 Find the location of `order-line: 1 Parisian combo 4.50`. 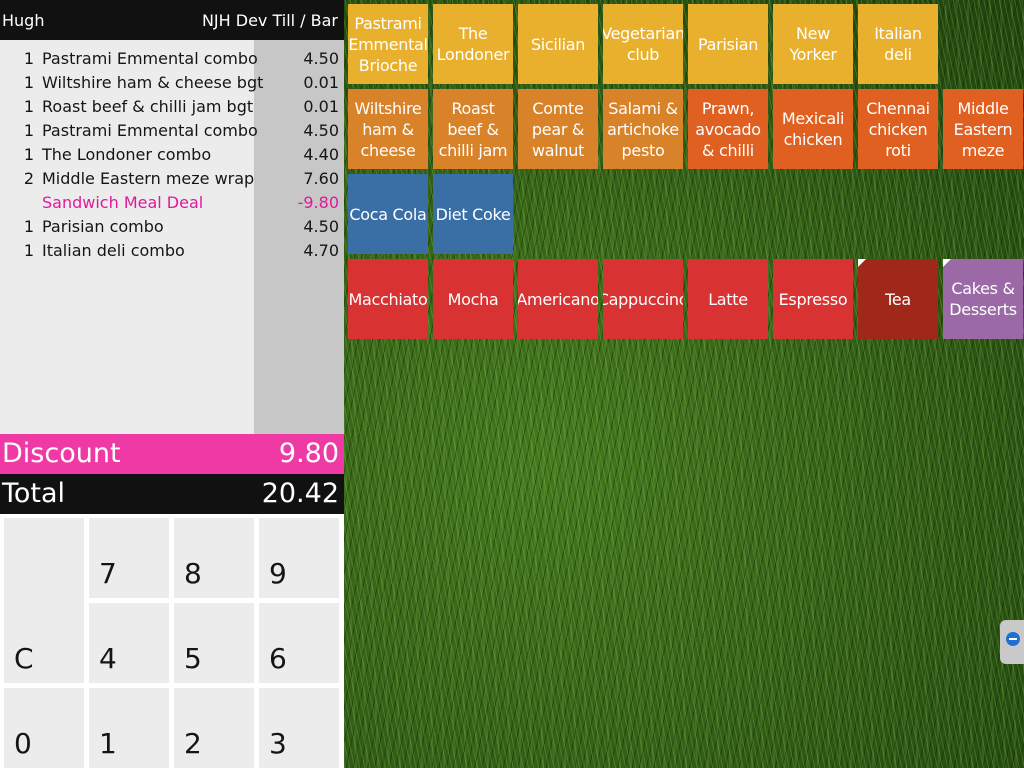

order-line: 1 Parisian combo 4.50 is located at coordinates (172, 227).